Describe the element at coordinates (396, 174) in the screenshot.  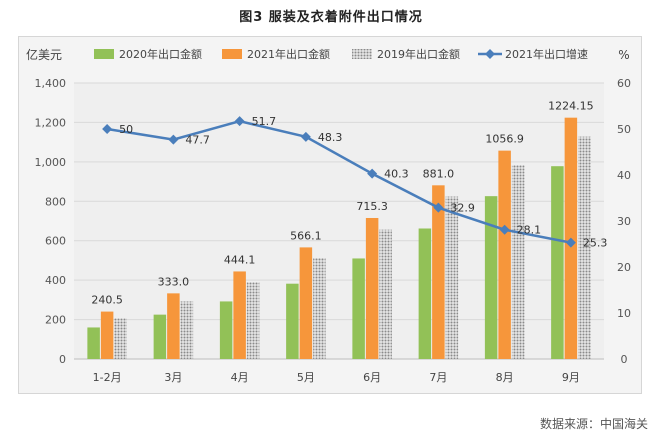
I see `growth-value-label: 40.3` at that location.